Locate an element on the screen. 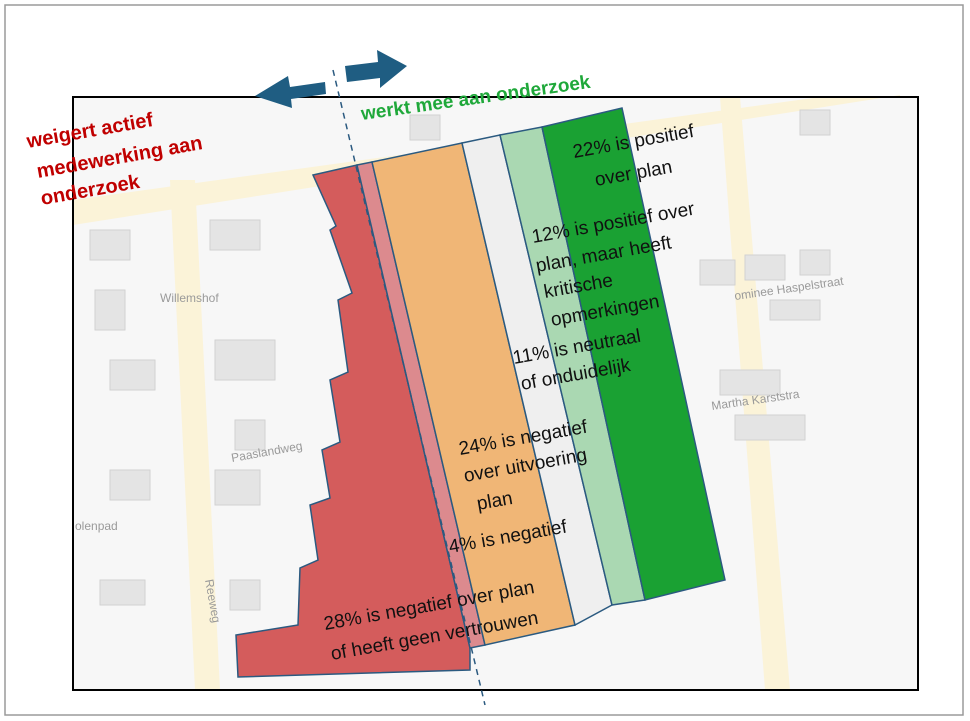 This screenshot has height=721, width=970. divider is located at coordinates (409, 387).